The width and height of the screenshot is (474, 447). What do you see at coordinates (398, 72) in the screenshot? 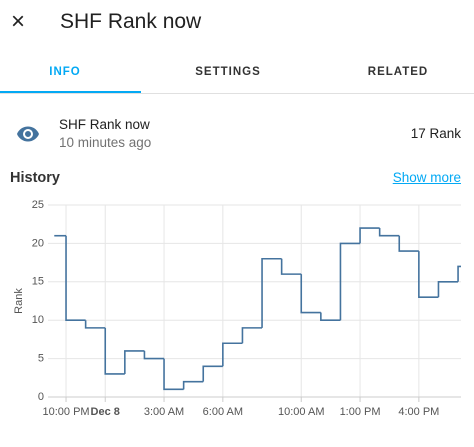
I see `tab: RELATED` at bounding box center [398, 72].